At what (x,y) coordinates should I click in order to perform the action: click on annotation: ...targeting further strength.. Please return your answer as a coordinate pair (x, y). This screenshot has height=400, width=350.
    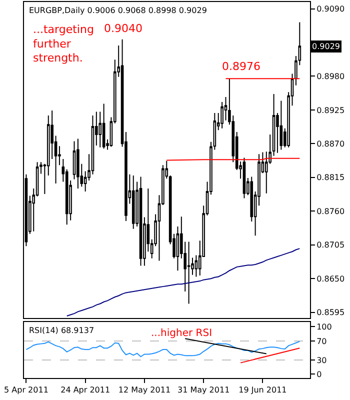
    Looking at the image, I should click on (63, 44).